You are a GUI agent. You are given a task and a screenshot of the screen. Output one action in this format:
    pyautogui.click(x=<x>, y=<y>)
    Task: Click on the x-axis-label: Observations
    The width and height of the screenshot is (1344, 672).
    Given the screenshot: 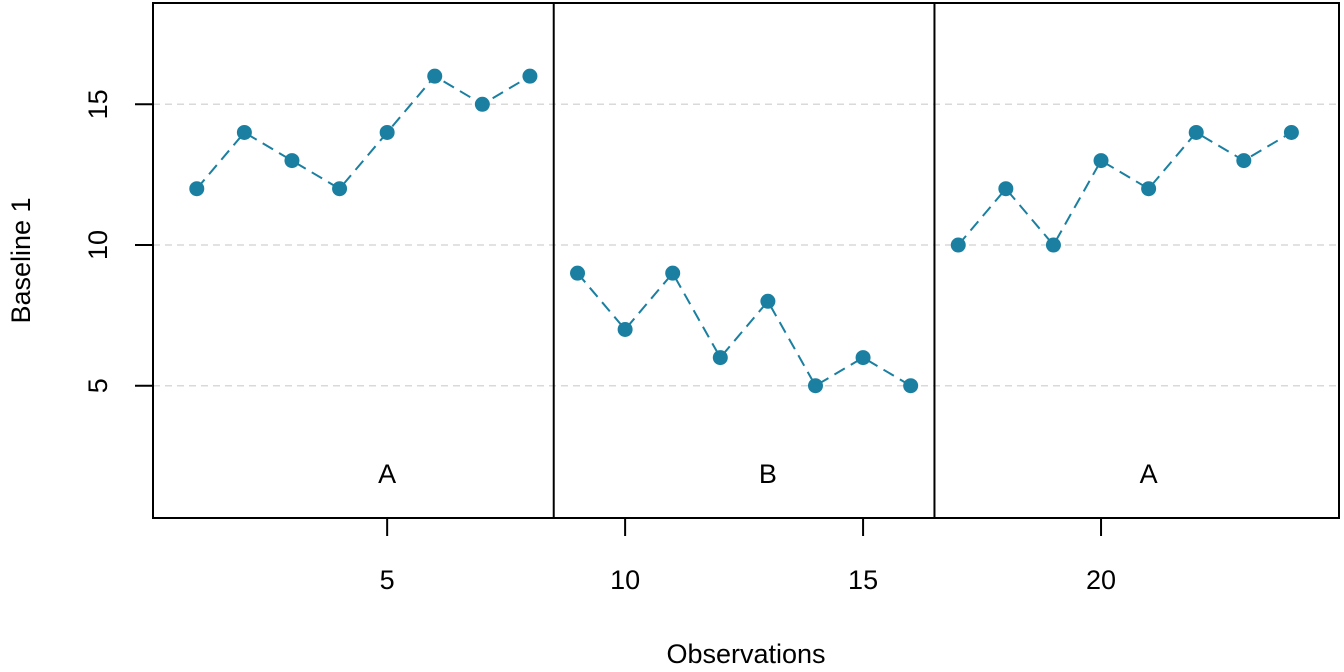 What is the action you would take?
    pyautogui.click(x=745, y=654)
    